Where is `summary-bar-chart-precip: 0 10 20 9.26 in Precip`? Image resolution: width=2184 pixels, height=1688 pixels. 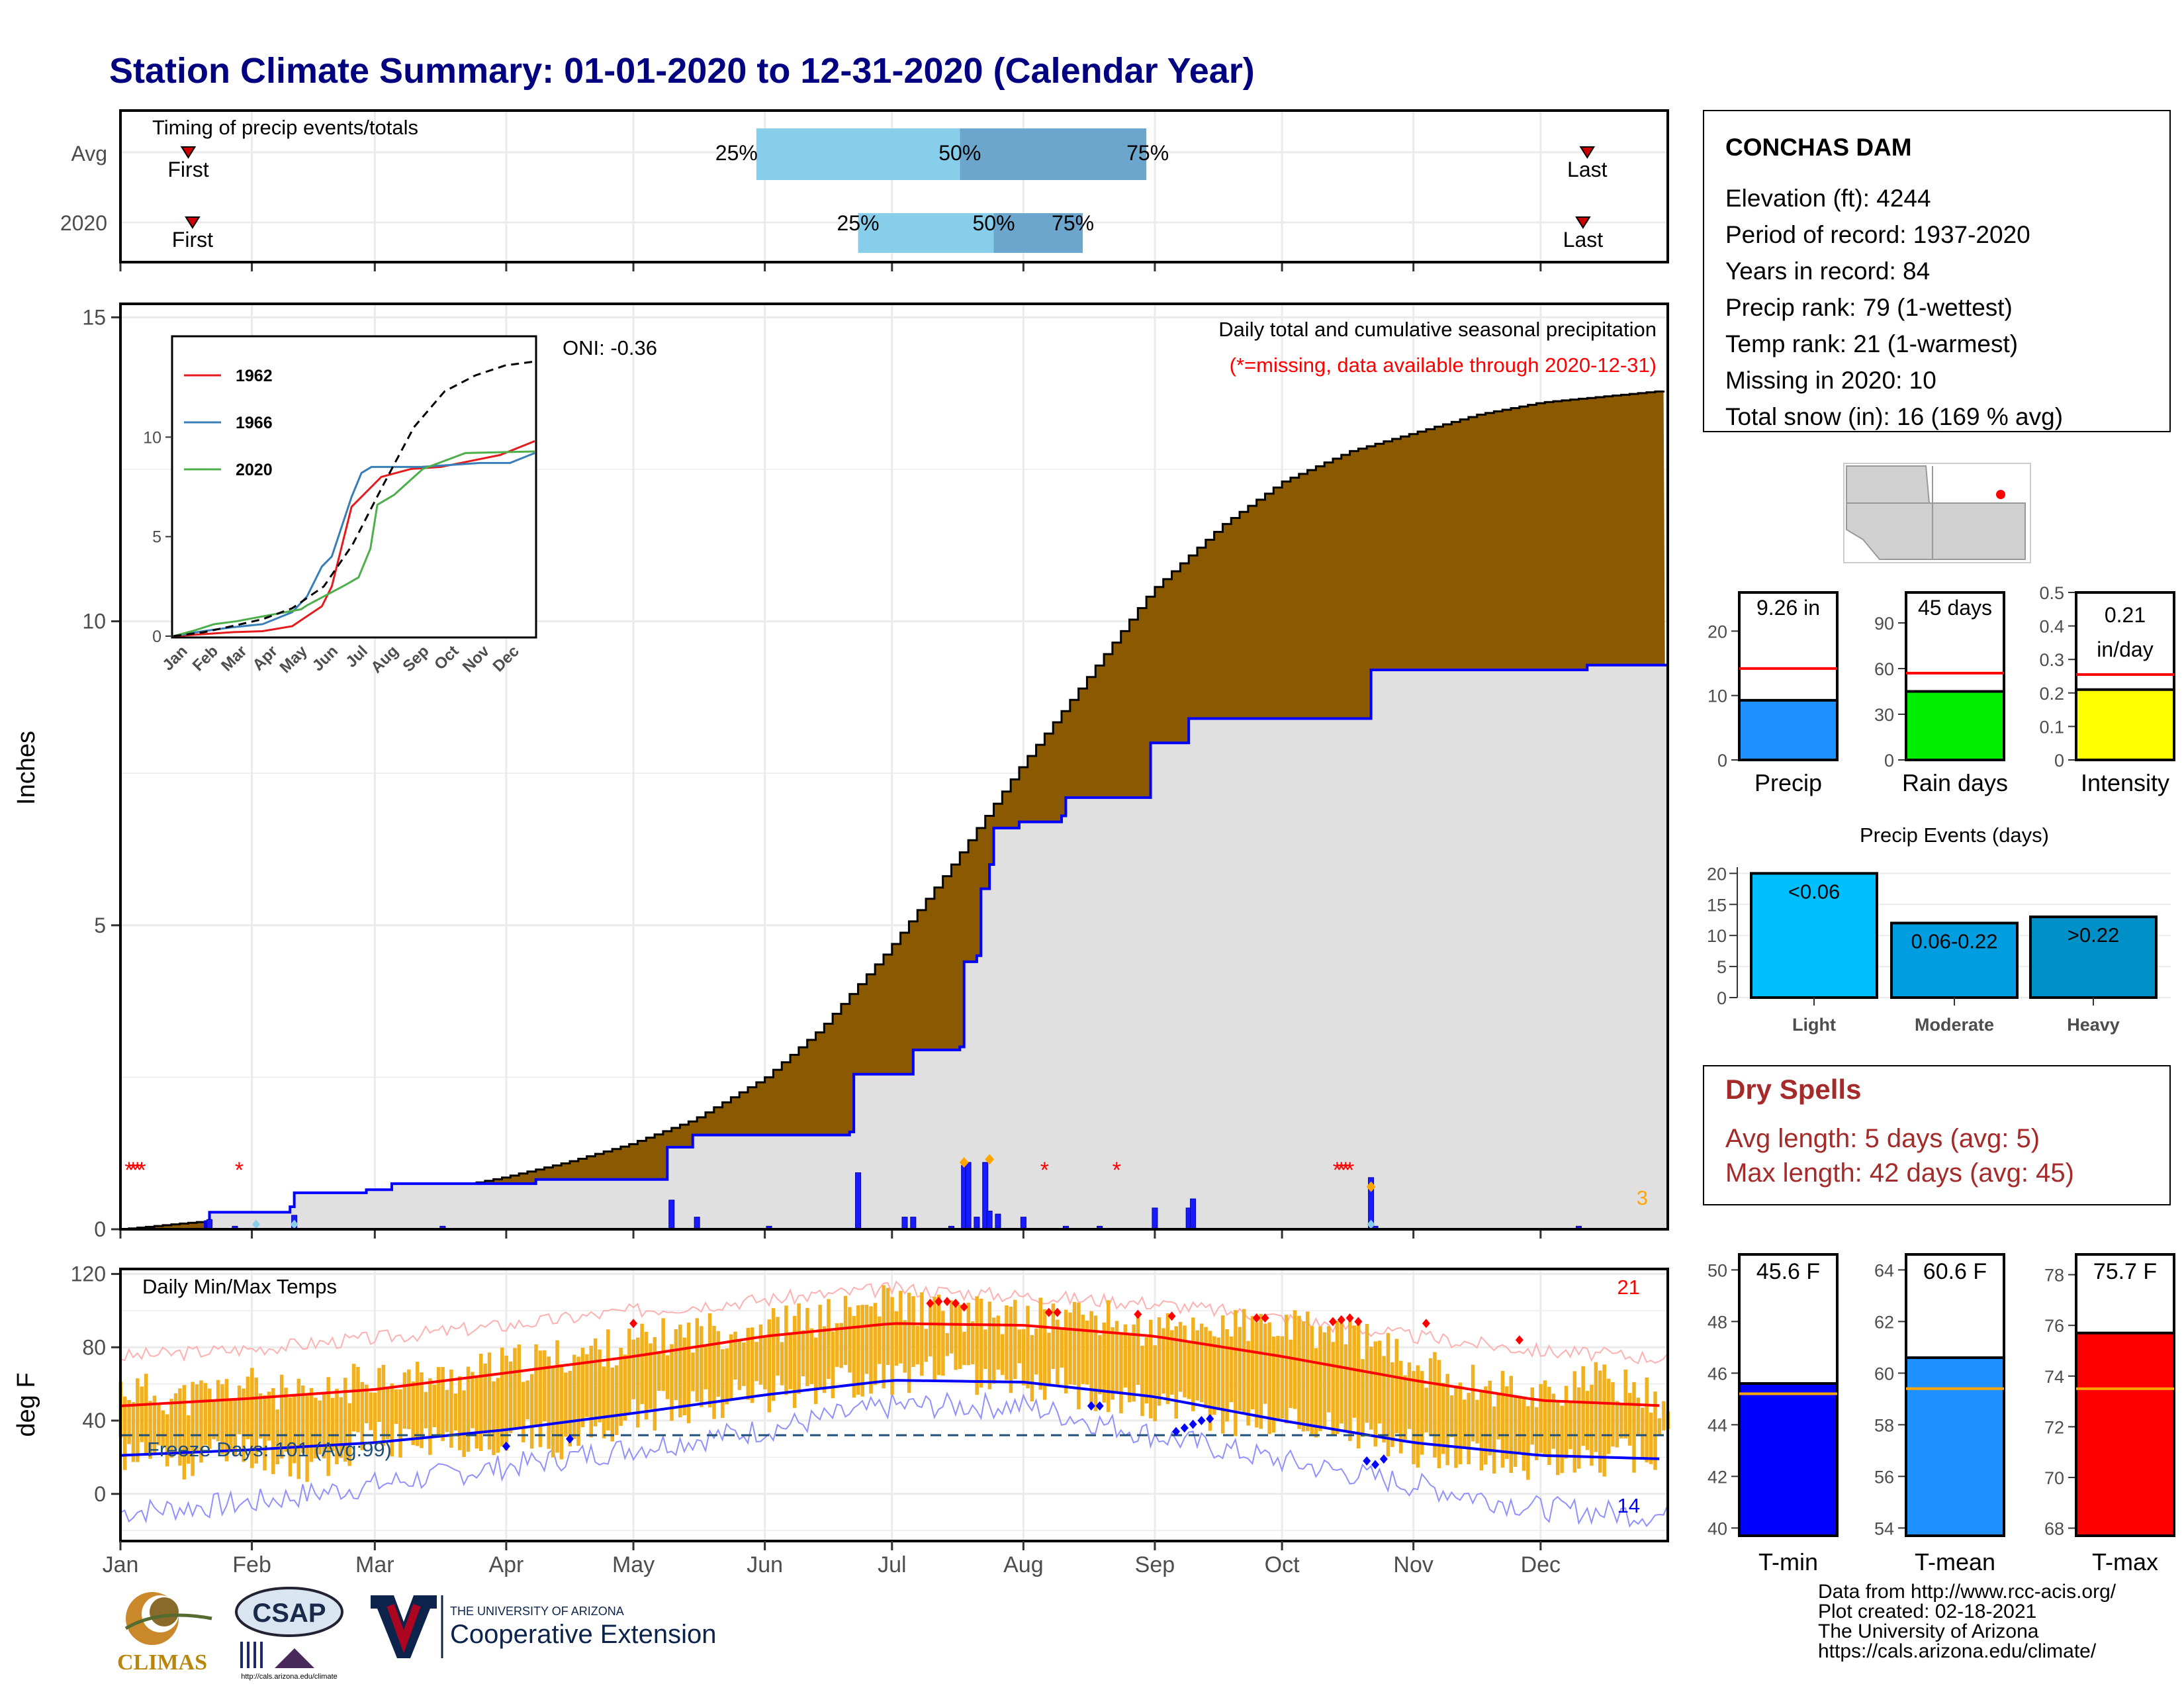
summary-bar-chart-precip: 0 10 20 9.26 in Precip is located at coordinates (1773, 693).